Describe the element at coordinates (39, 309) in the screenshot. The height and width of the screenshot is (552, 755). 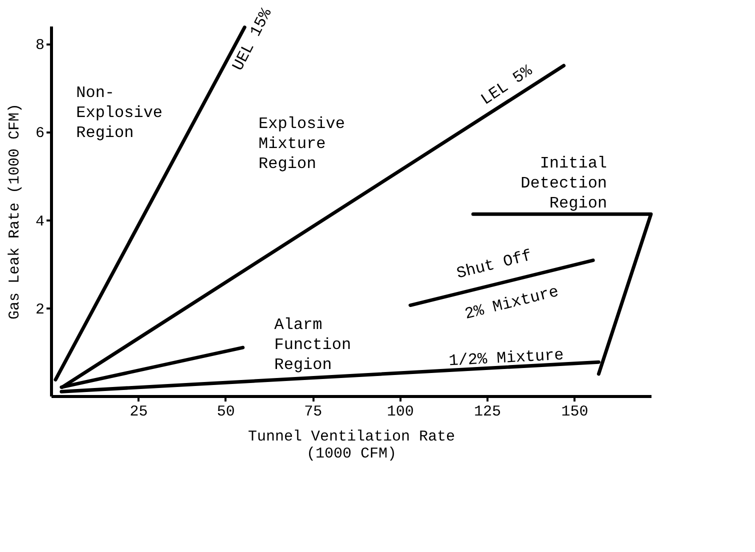
I see `y-tick-label: 2` at that location.